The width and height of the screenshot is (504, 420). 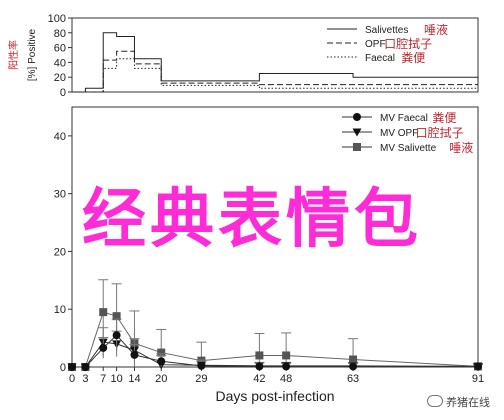 I want to click on bottom-legend-annotation: 粪便, so click(x=444, y=118).